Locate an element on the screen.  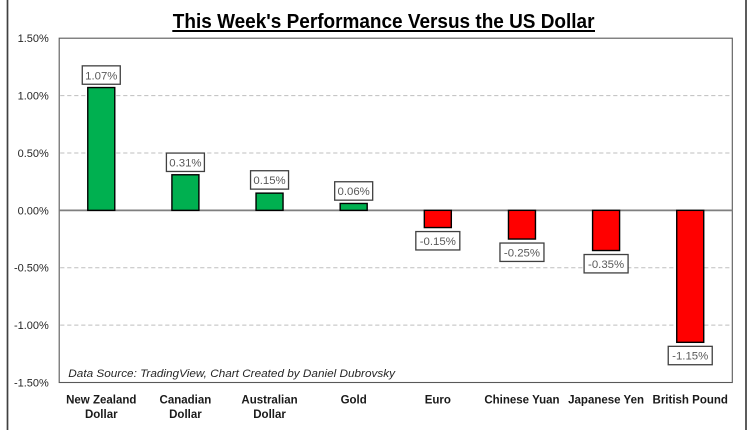
svg-text: -0.15% is located at coordinates (438, 242).